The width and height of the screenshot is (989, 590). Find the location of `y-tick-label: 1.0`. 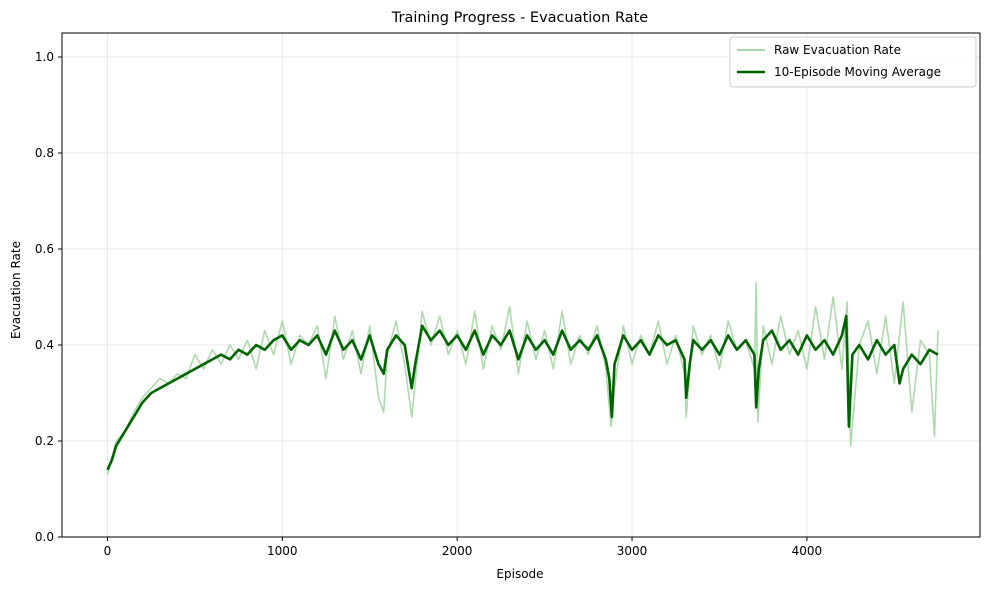

y-tick-label: 1.0 is located at coordinates (44, 57).